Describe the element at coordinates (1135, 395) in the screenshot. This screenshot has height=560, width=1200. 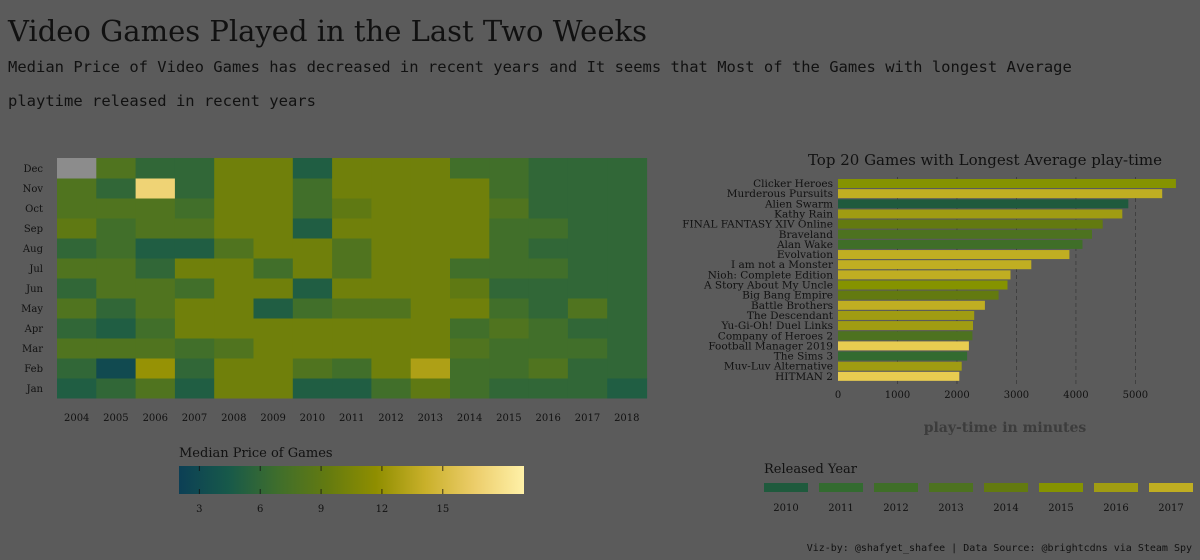
I see `bar-x-tick-label: 5000` at that location.